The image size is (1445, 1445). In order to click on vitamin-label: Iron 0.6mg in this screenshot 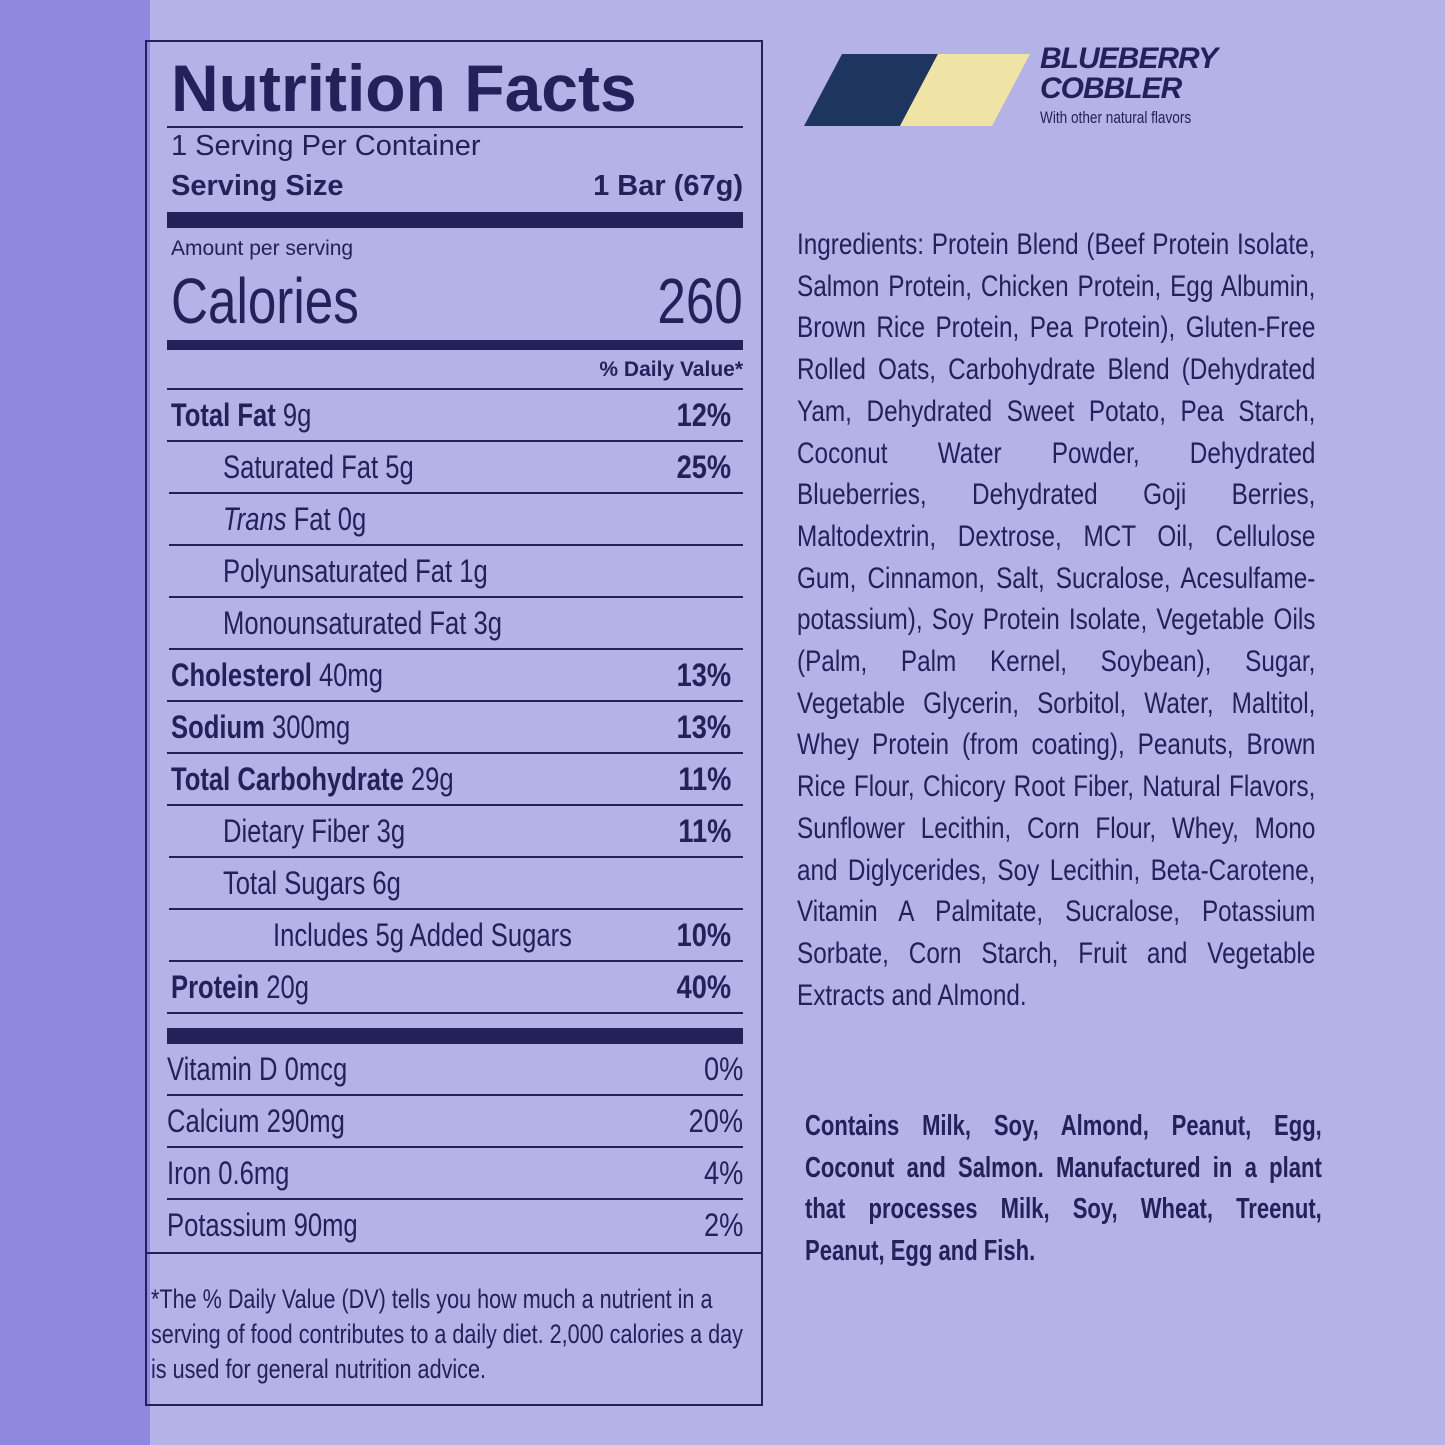, I will do `click(228, 1173)`.